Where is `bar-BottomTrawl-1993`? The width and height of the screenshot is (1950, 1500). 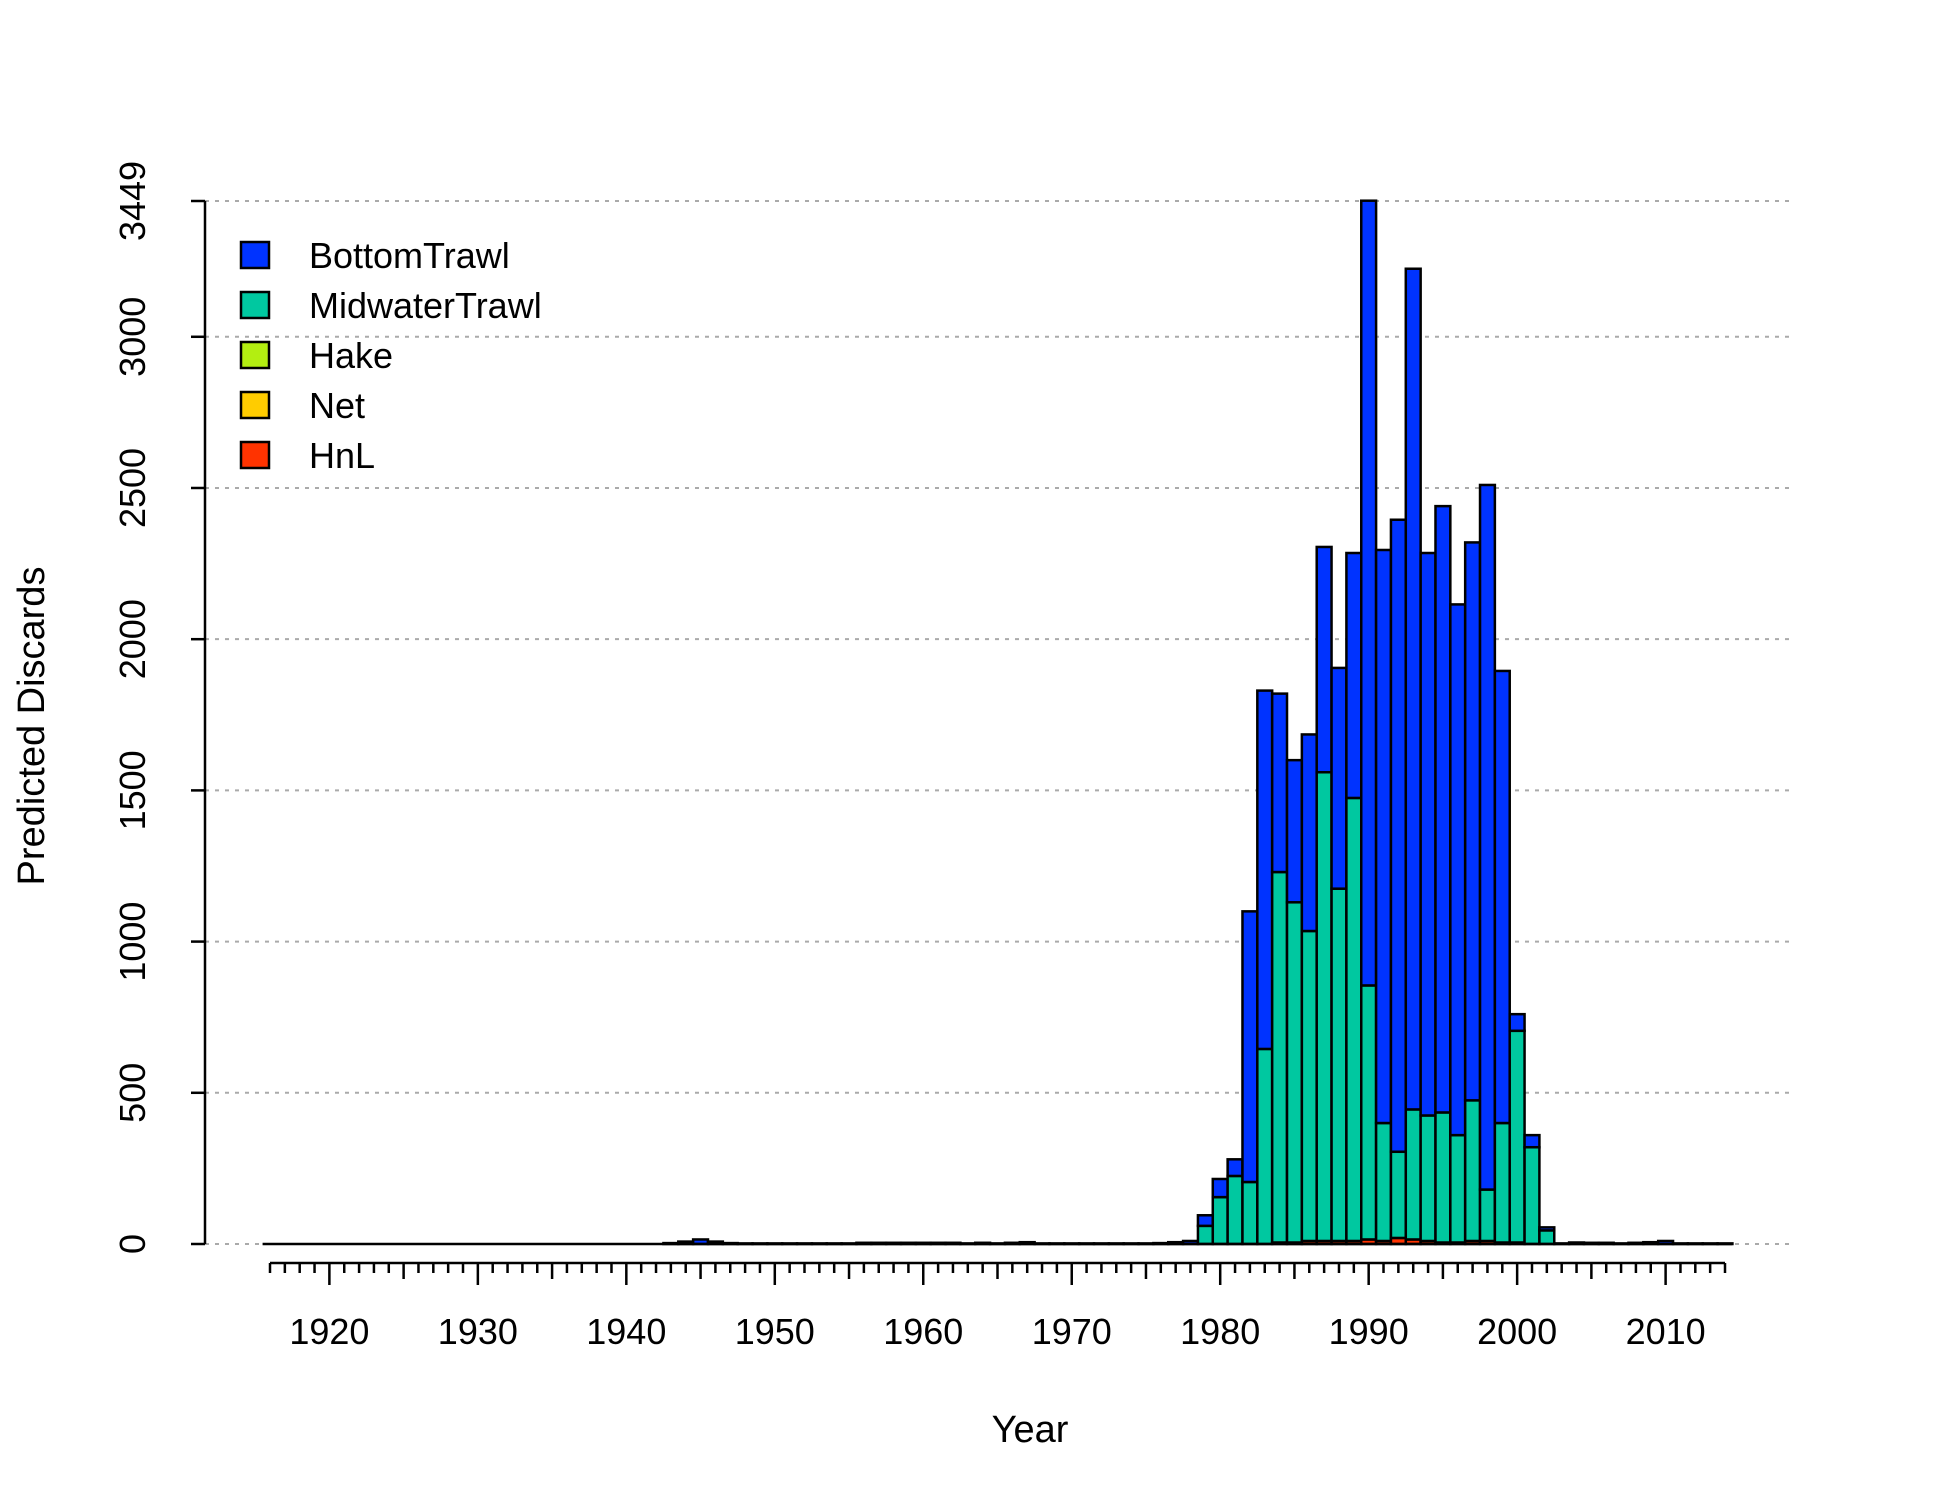 bar-BottomTrawl-1993 is located at coordinates (1413, 689).